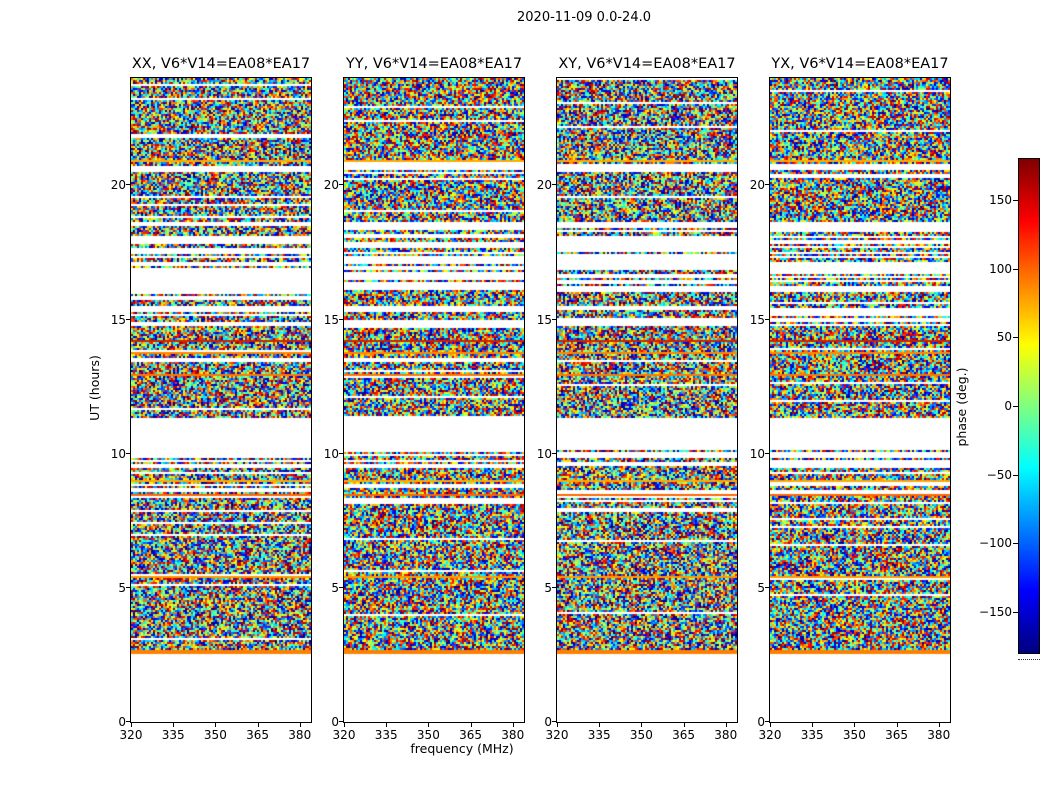  Describe the element at coordinates (647, 400) in the screenshot. I see `heatmap-canvas-xy` at that location.